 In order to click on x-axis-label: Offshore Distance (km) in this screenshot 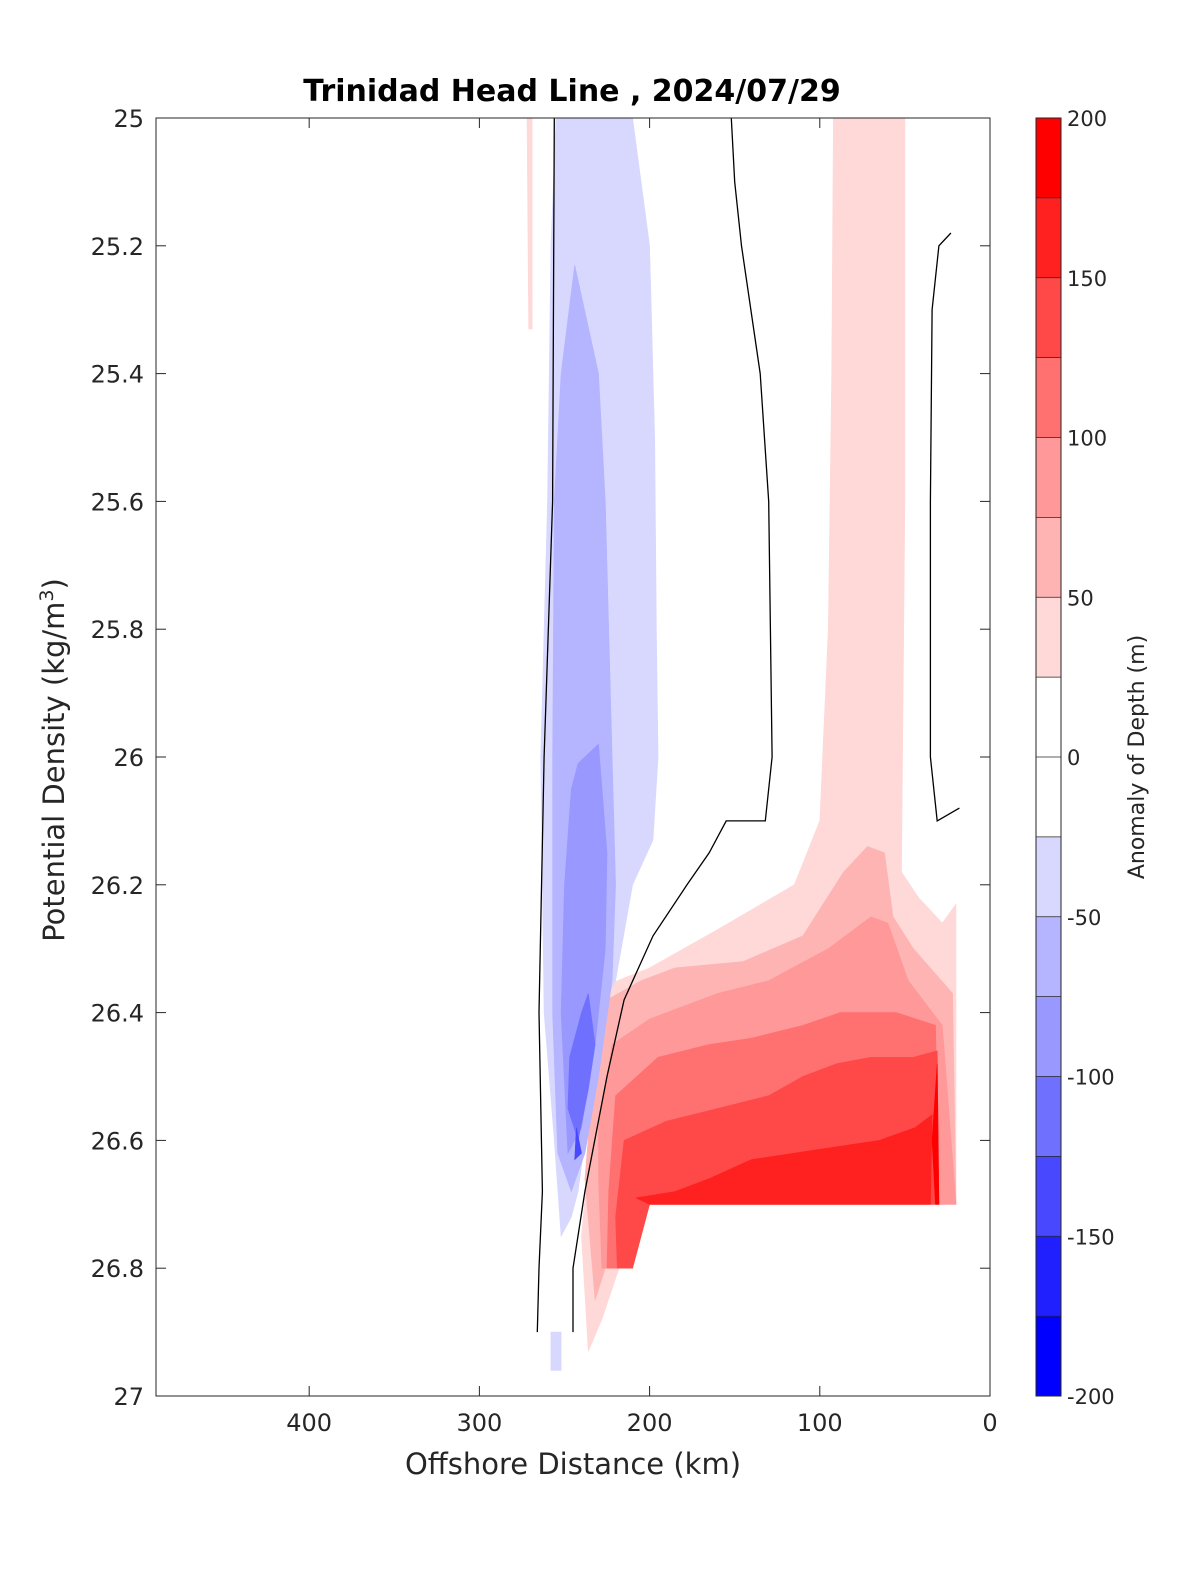, I will do `click(573, 1464)`.